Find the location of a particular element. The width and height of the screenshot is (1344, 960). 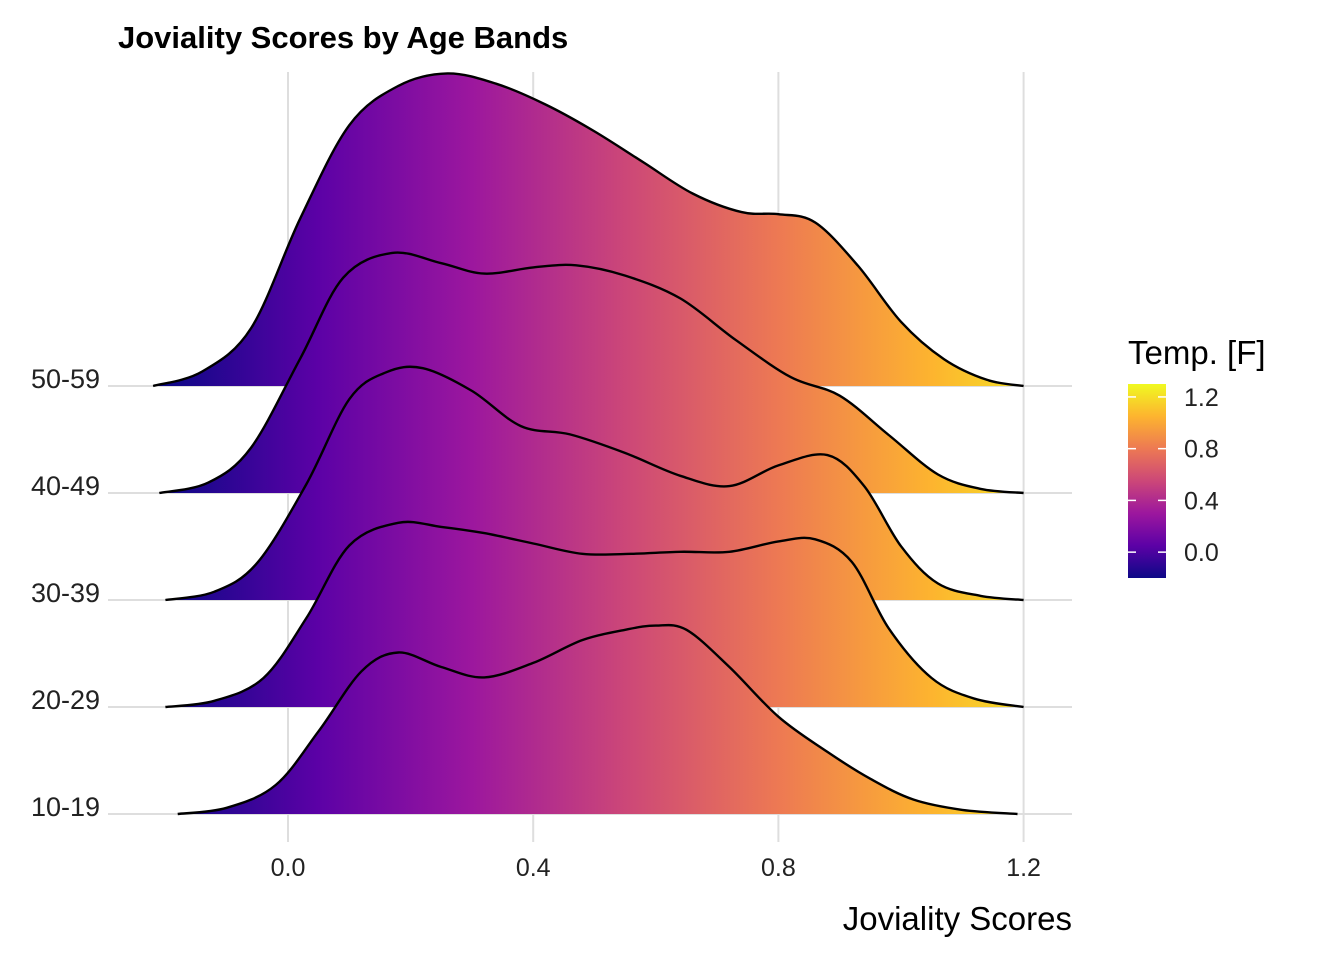

y-axis-ticks: 10-19 20-29 30-39 40-49 50-59 is located at coordinates (65, 593).